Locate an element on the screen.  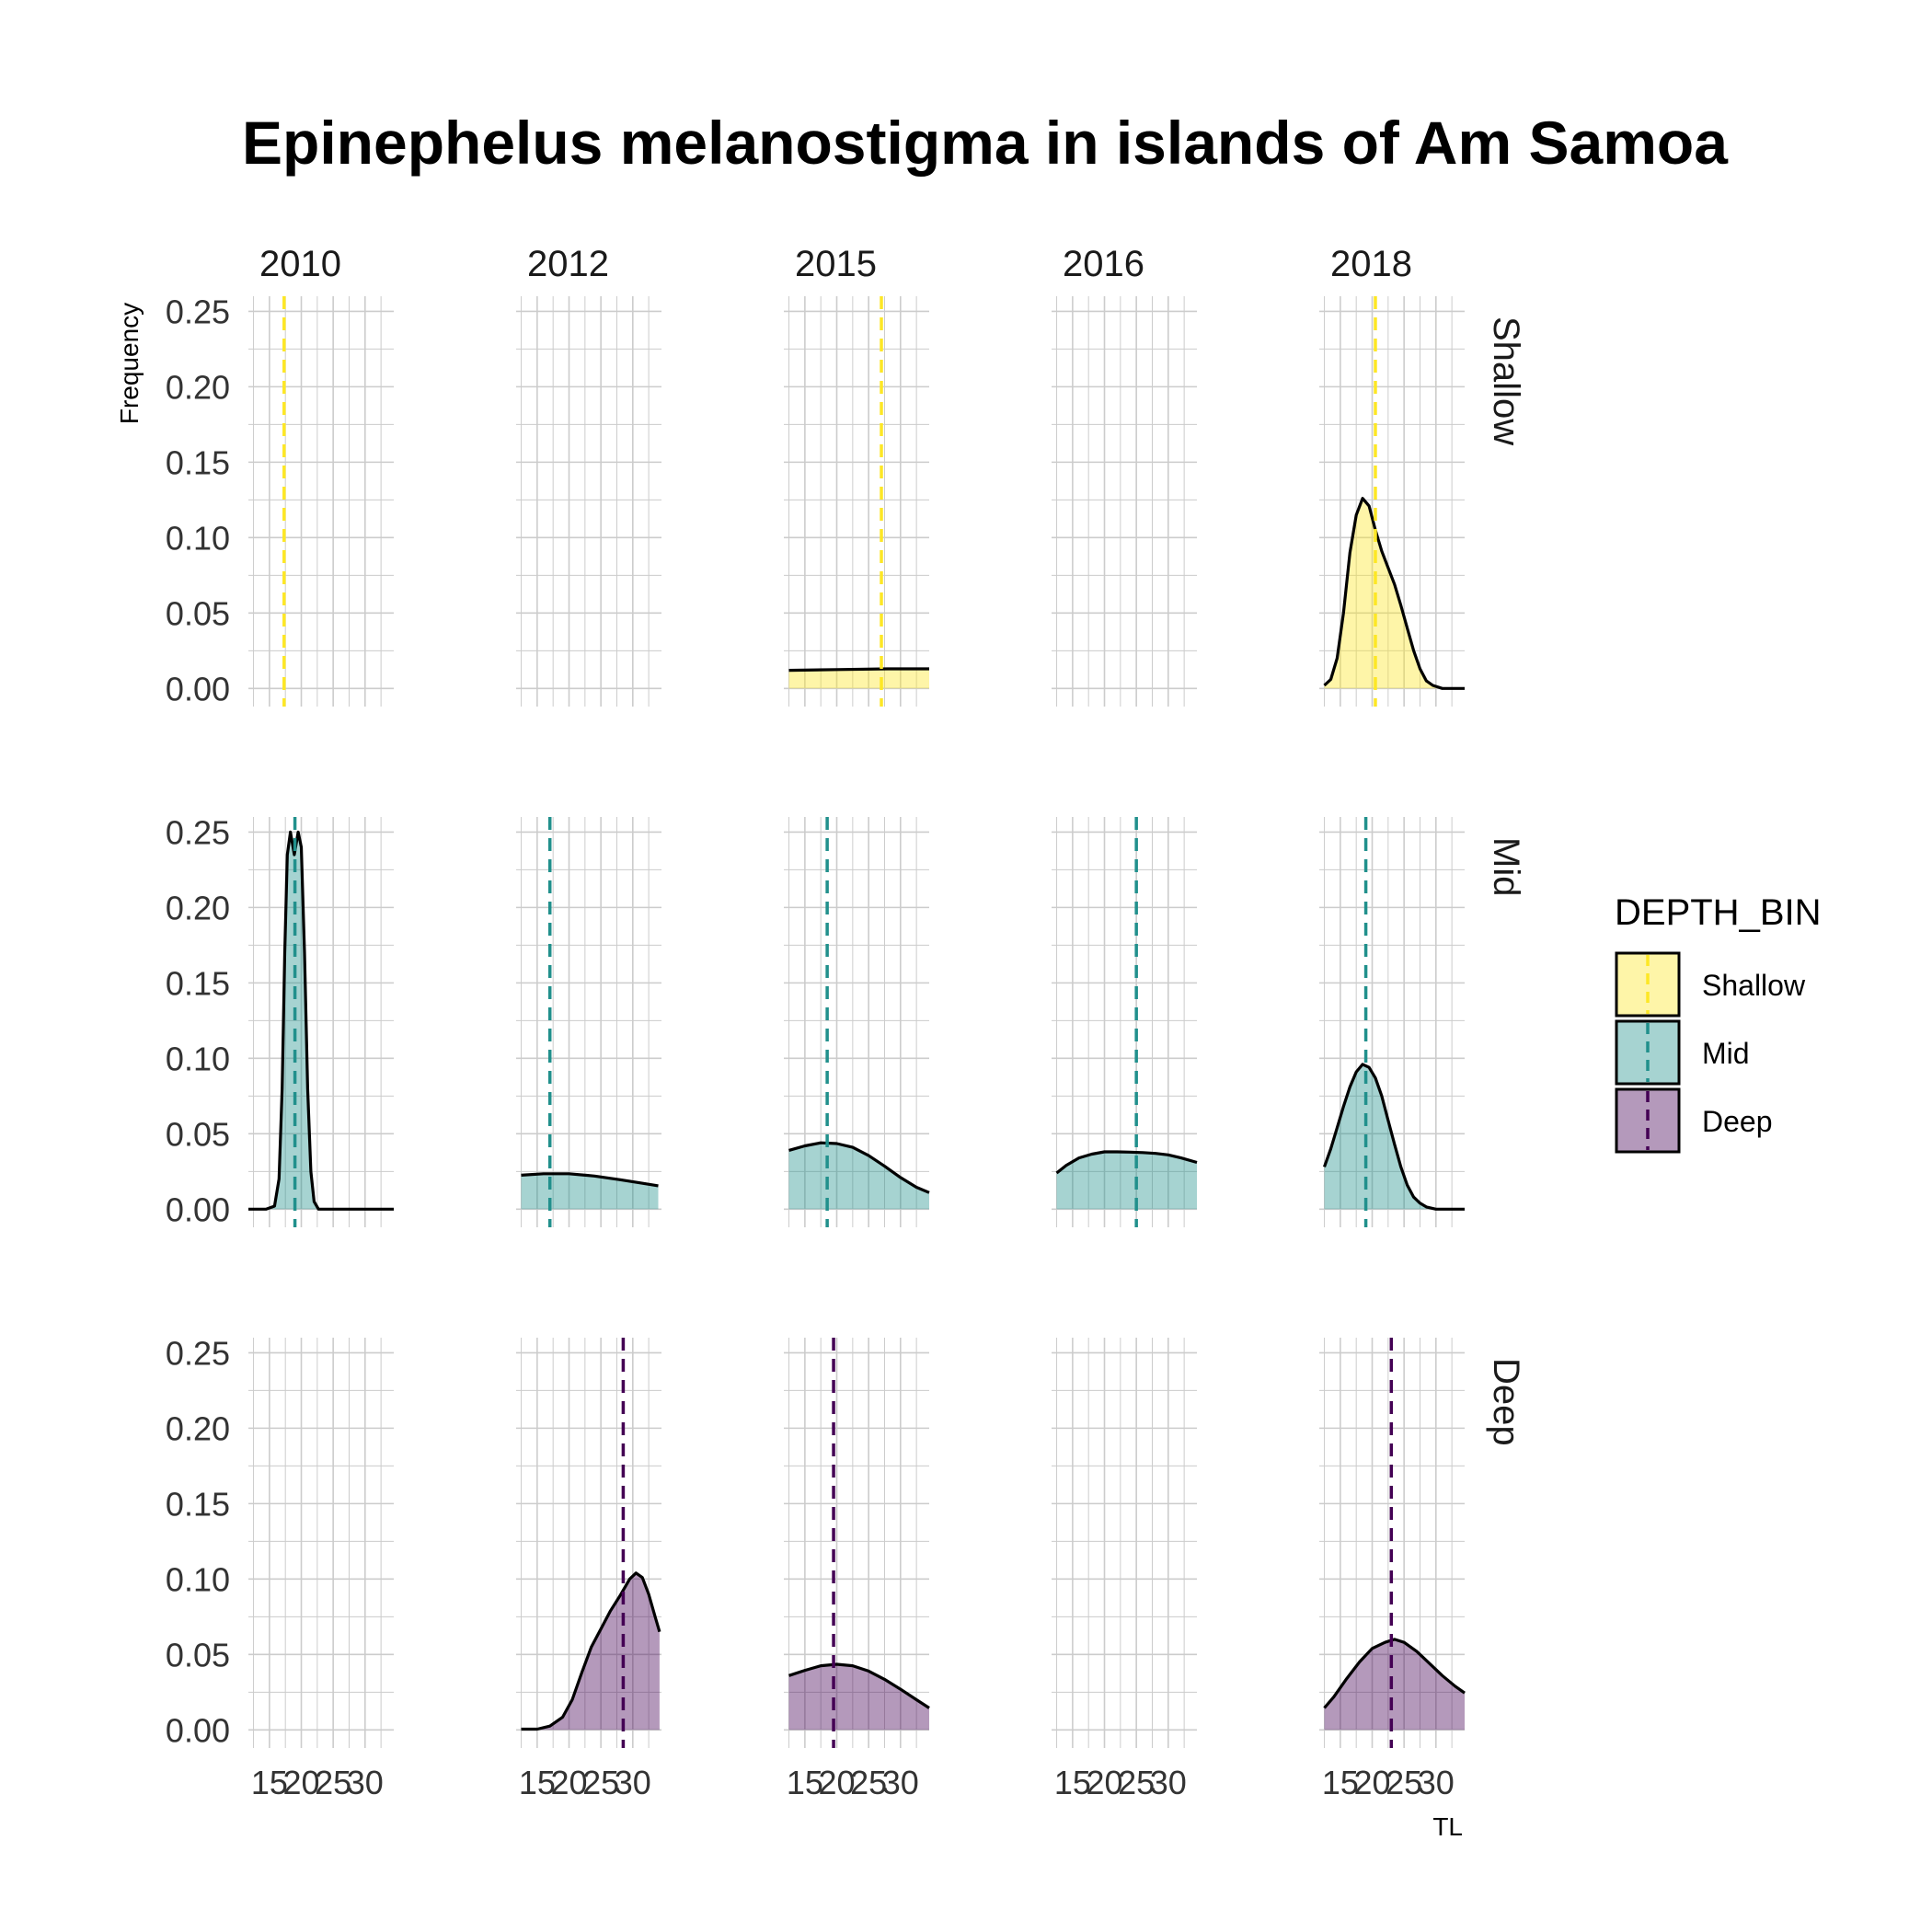
strip-label-mid: Mid is located at coordinates (1506, 866).